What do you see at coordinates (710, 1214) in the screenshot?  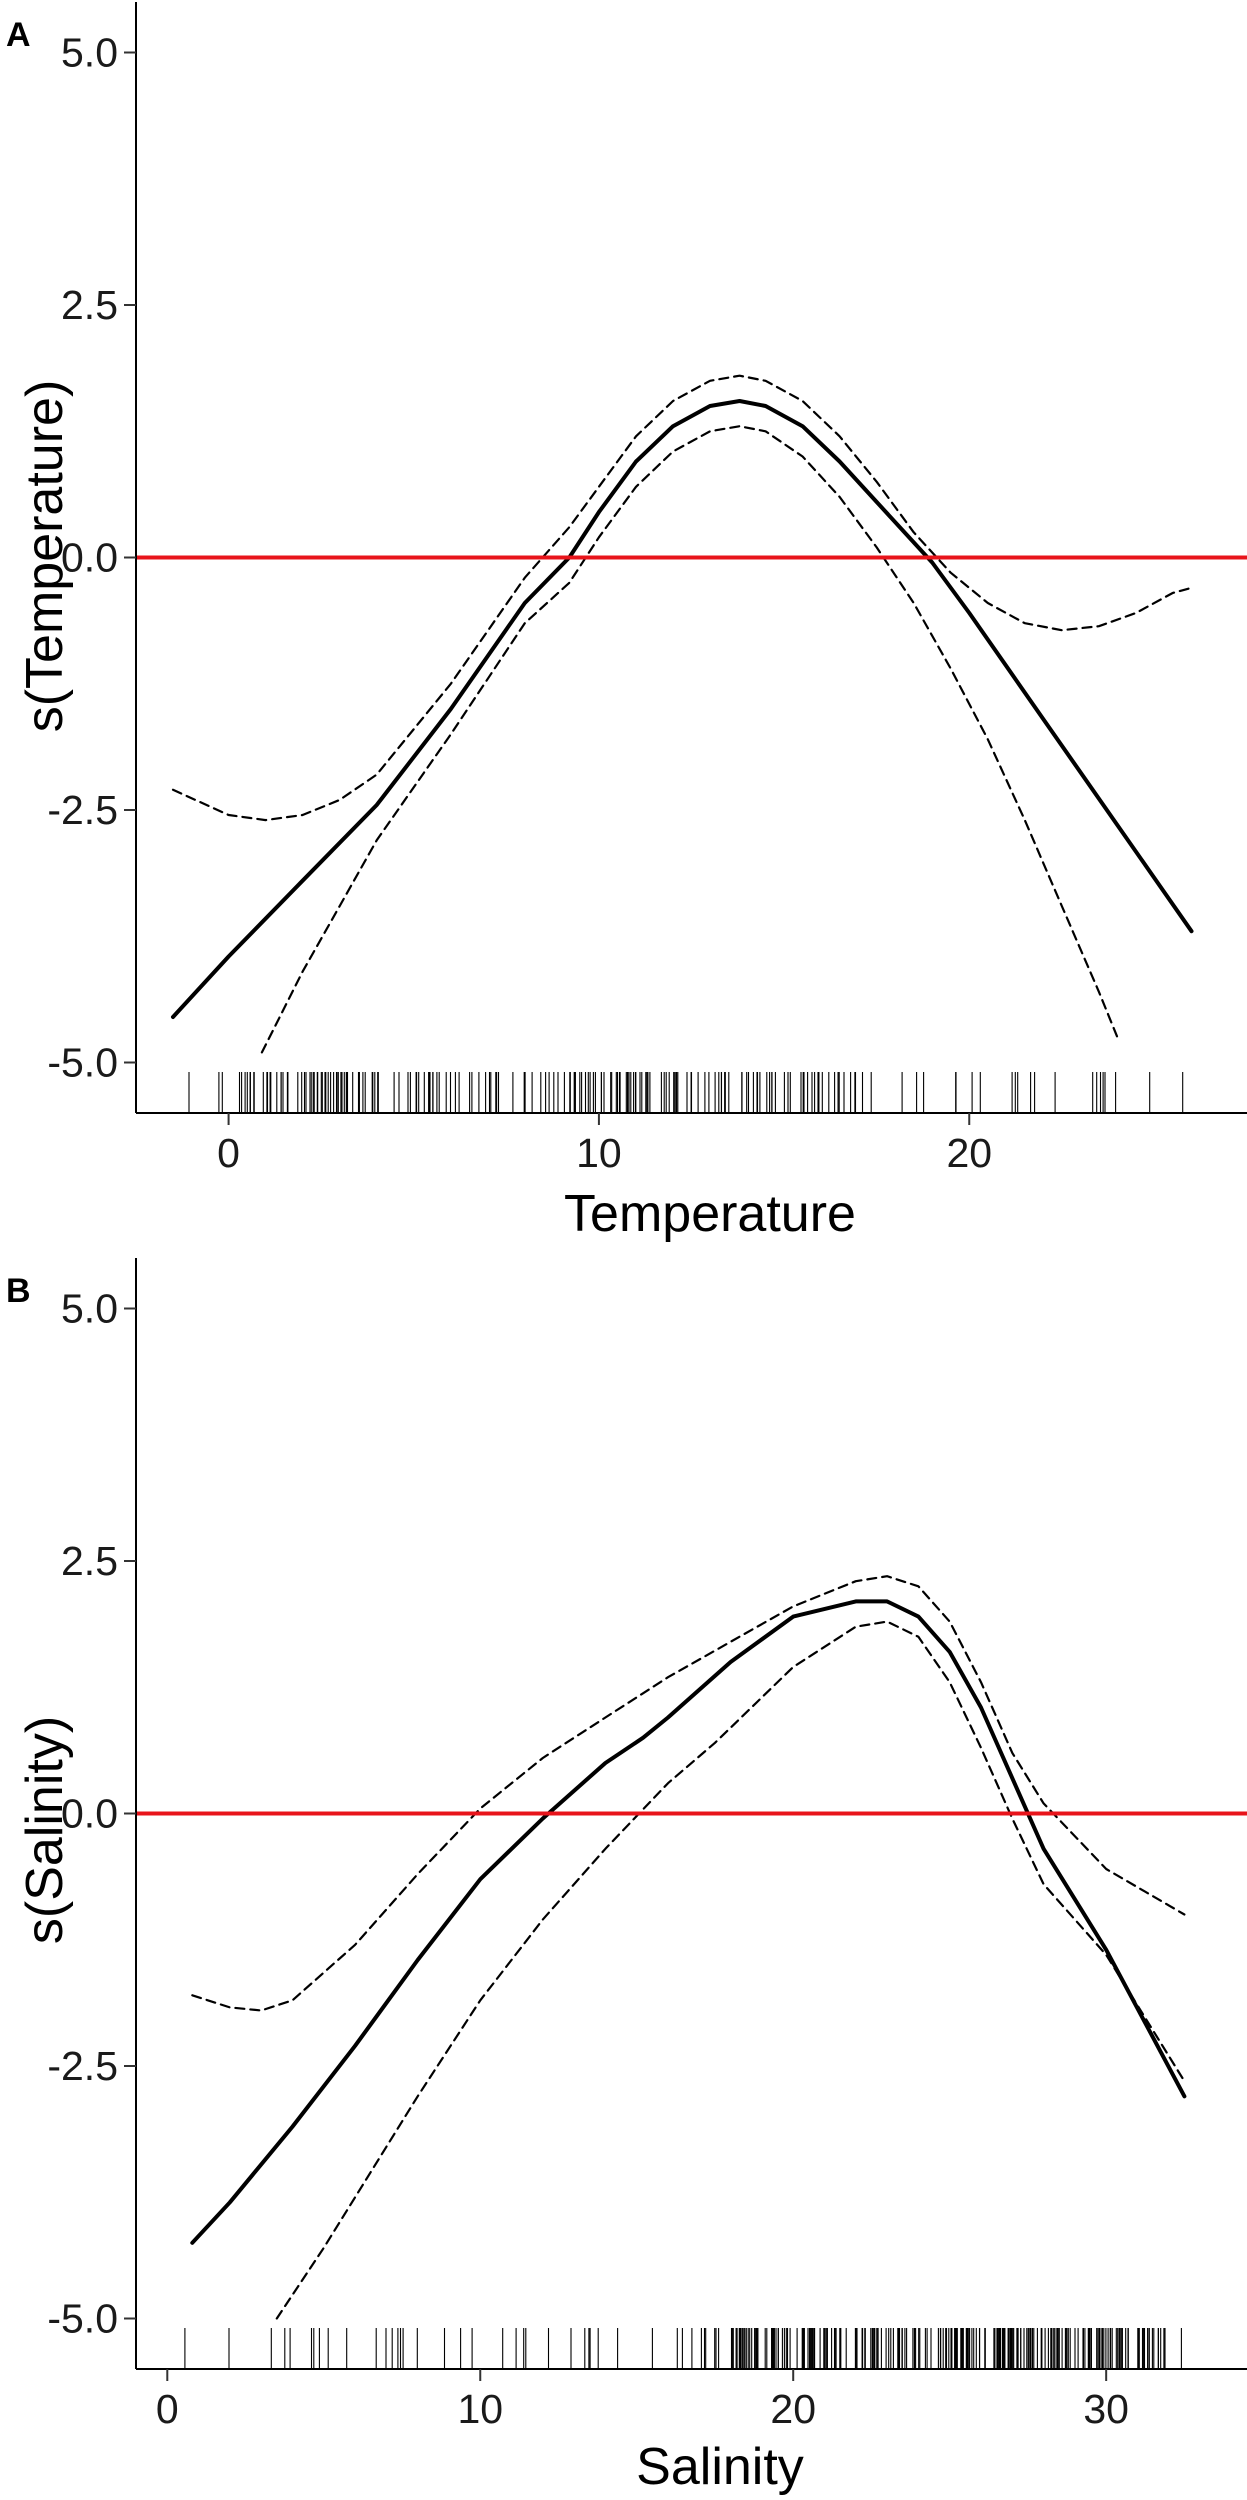 I see `panel-a-x-axis-title: Temperature` at bounding box center [710, 1214].